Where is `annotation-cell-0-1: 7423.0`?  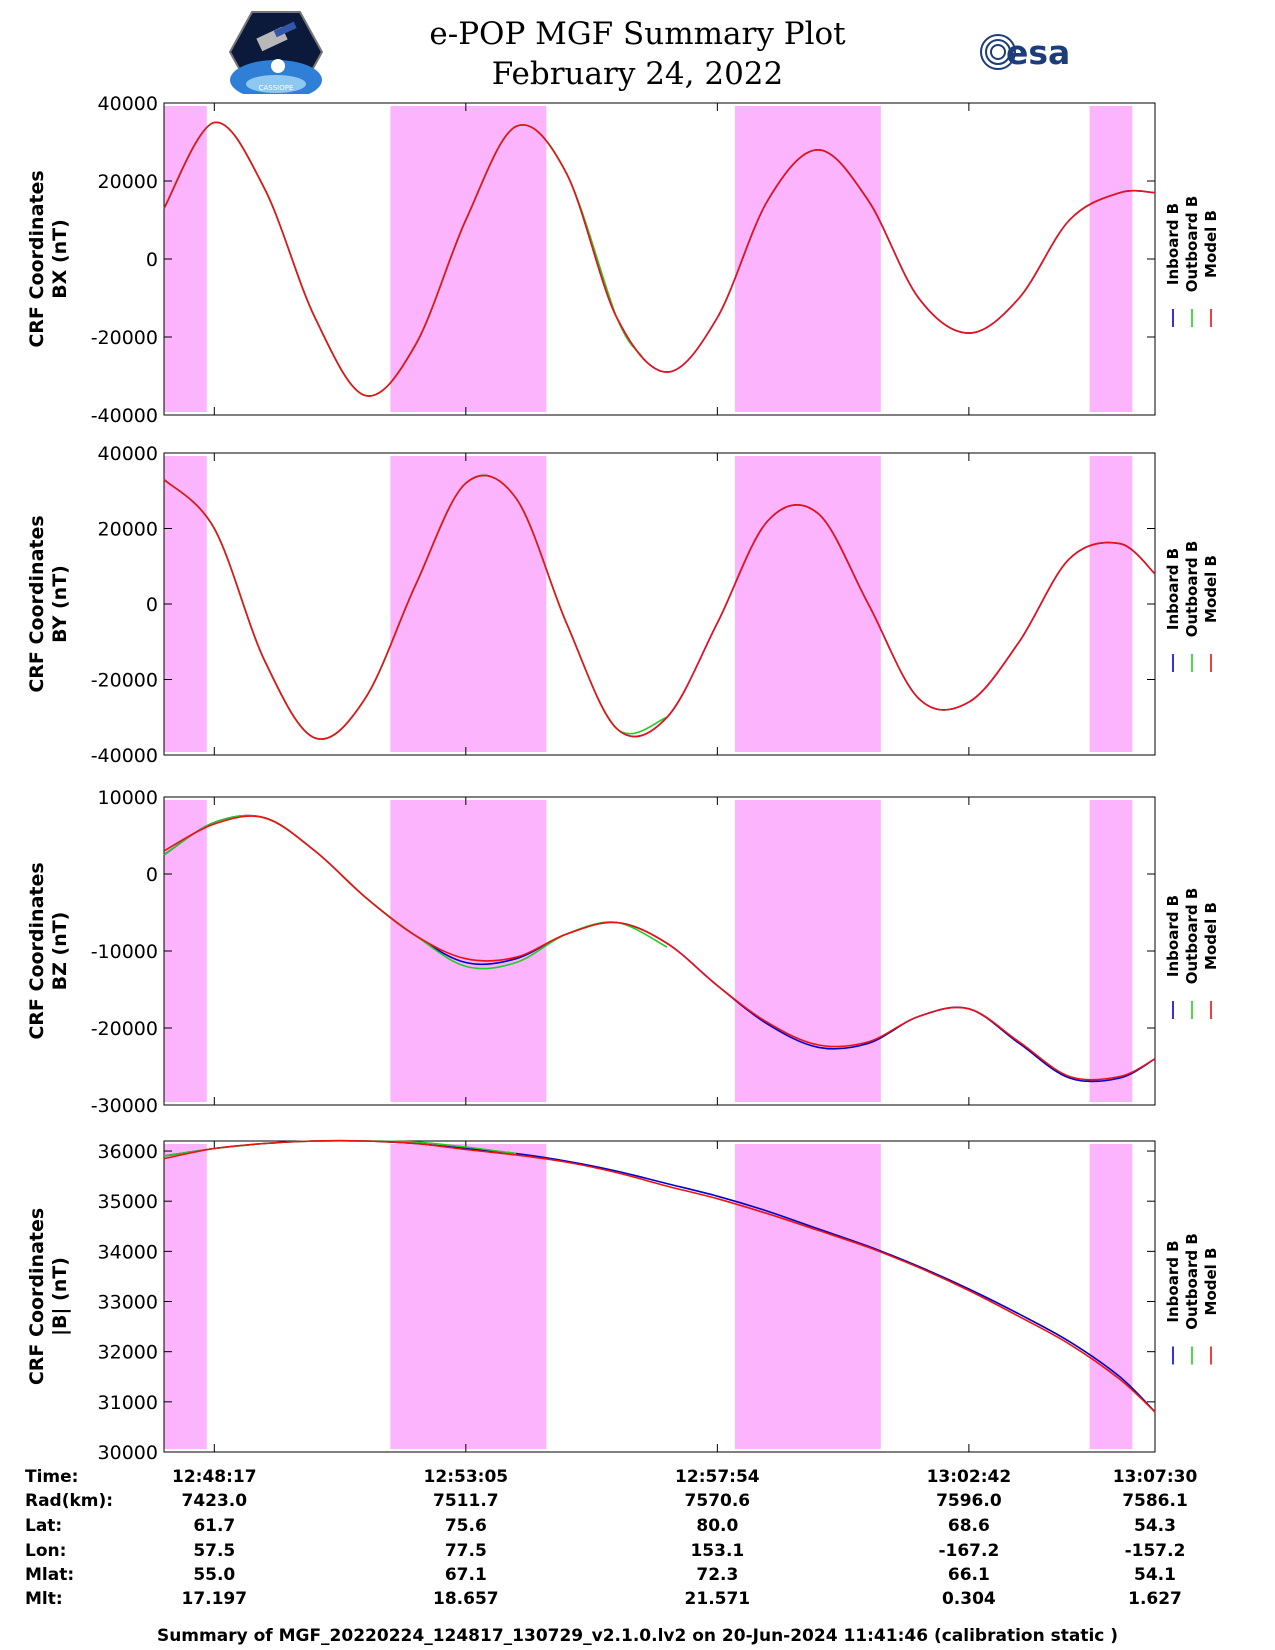 annotation-cell-0-1: 7423.0 is located at coordinates (214, 1501).